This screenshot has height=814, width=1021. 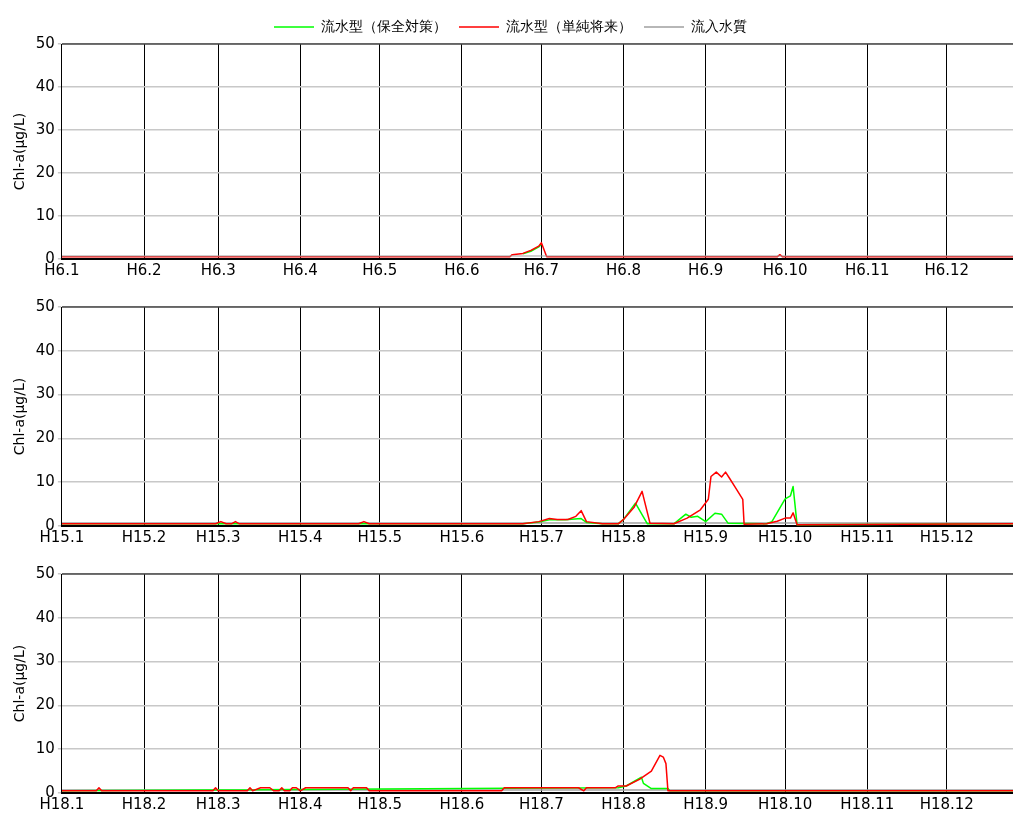 I want to click on x-tick-label: H6.7, so click(x=541, y=269).